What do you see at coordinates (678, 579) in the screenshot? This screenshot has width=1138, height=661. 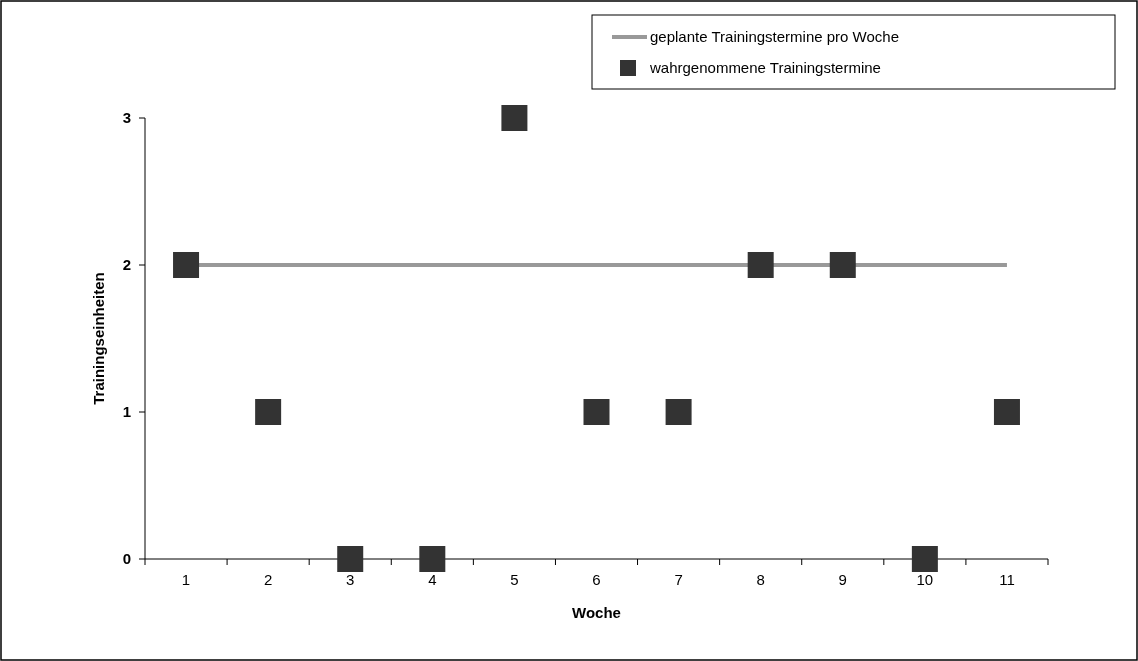 I see `x-tick-label: 7` at bounding box center [678, 579].